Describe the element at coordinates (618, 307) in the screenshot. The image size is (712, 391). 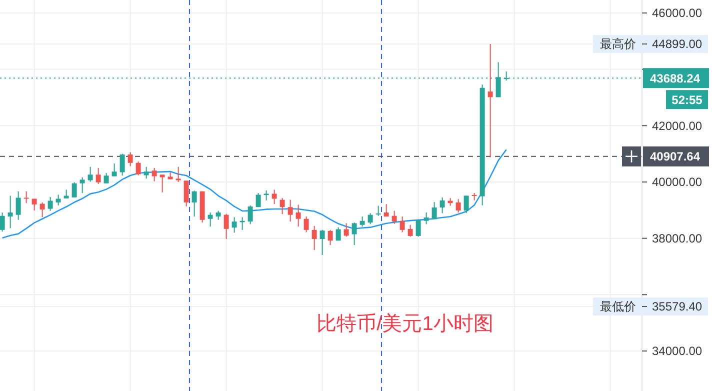
I see `text: 最低价` at that location.